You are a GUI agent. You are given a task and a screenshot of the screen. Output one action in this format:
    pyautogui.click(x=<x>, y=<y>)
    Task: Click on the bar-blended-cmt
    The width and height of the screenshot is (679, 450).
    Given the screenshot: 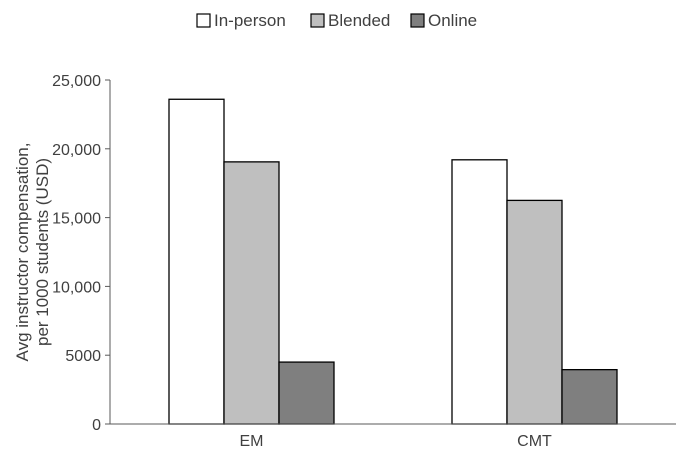 What is the action you would take?
    pyautogui.click(x=534, y=312)
    